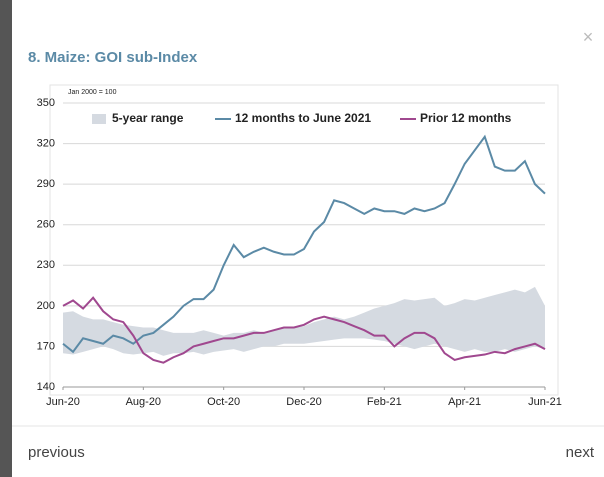  I want to click on y-tick-label: 140, so click(46, 387).